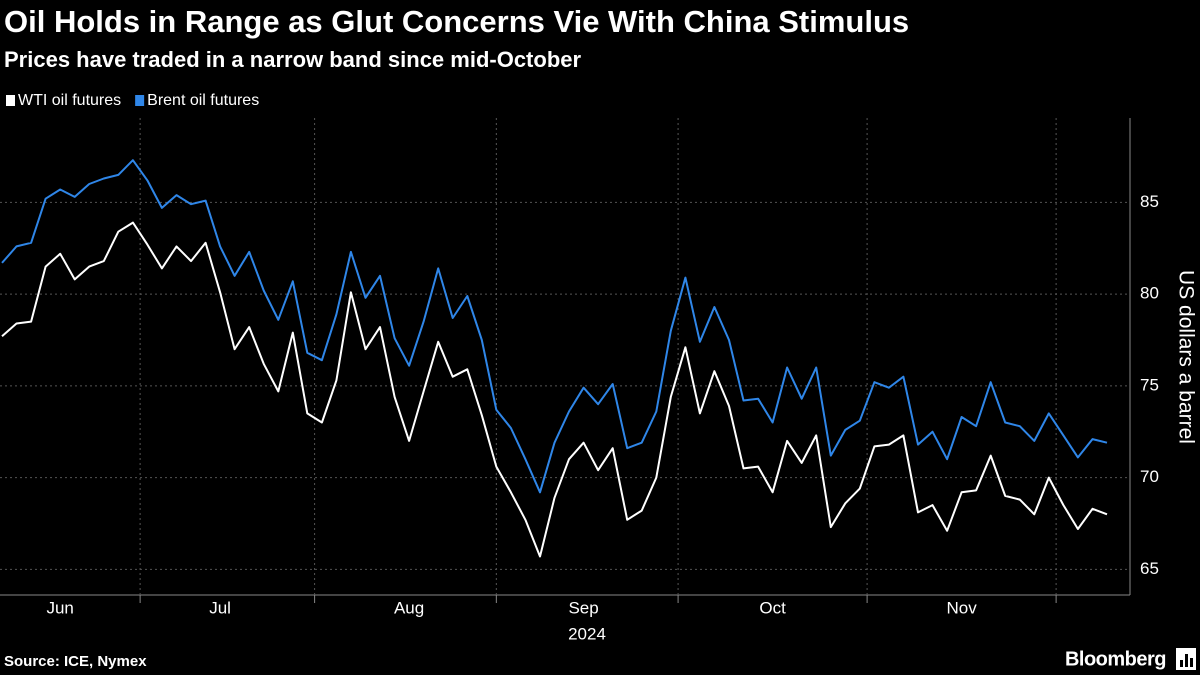 The image size is (1200, 675). What do you see at coordinates (1149, 201) in the screenshot?
I see `y-tick-label: 85` at bounding box center [1149, 201].